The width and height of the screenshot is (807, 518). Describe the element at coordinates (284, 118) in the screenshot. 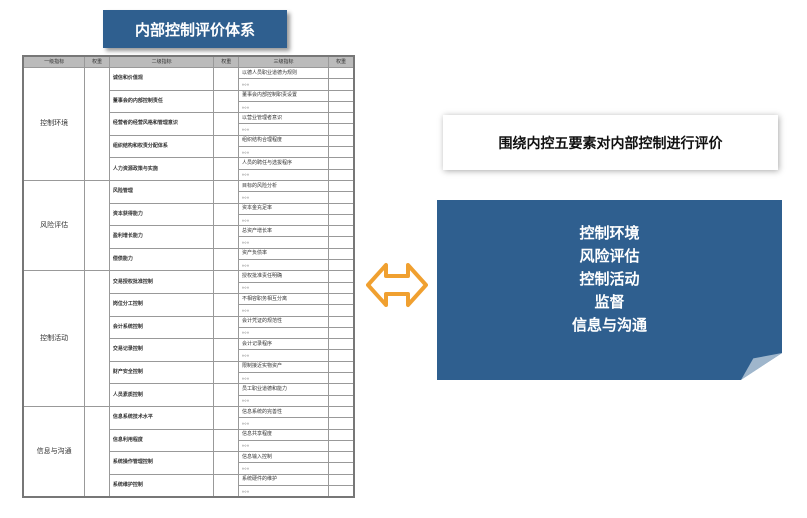

I see `level3-indicator: 以营业管理者意识` at that location.